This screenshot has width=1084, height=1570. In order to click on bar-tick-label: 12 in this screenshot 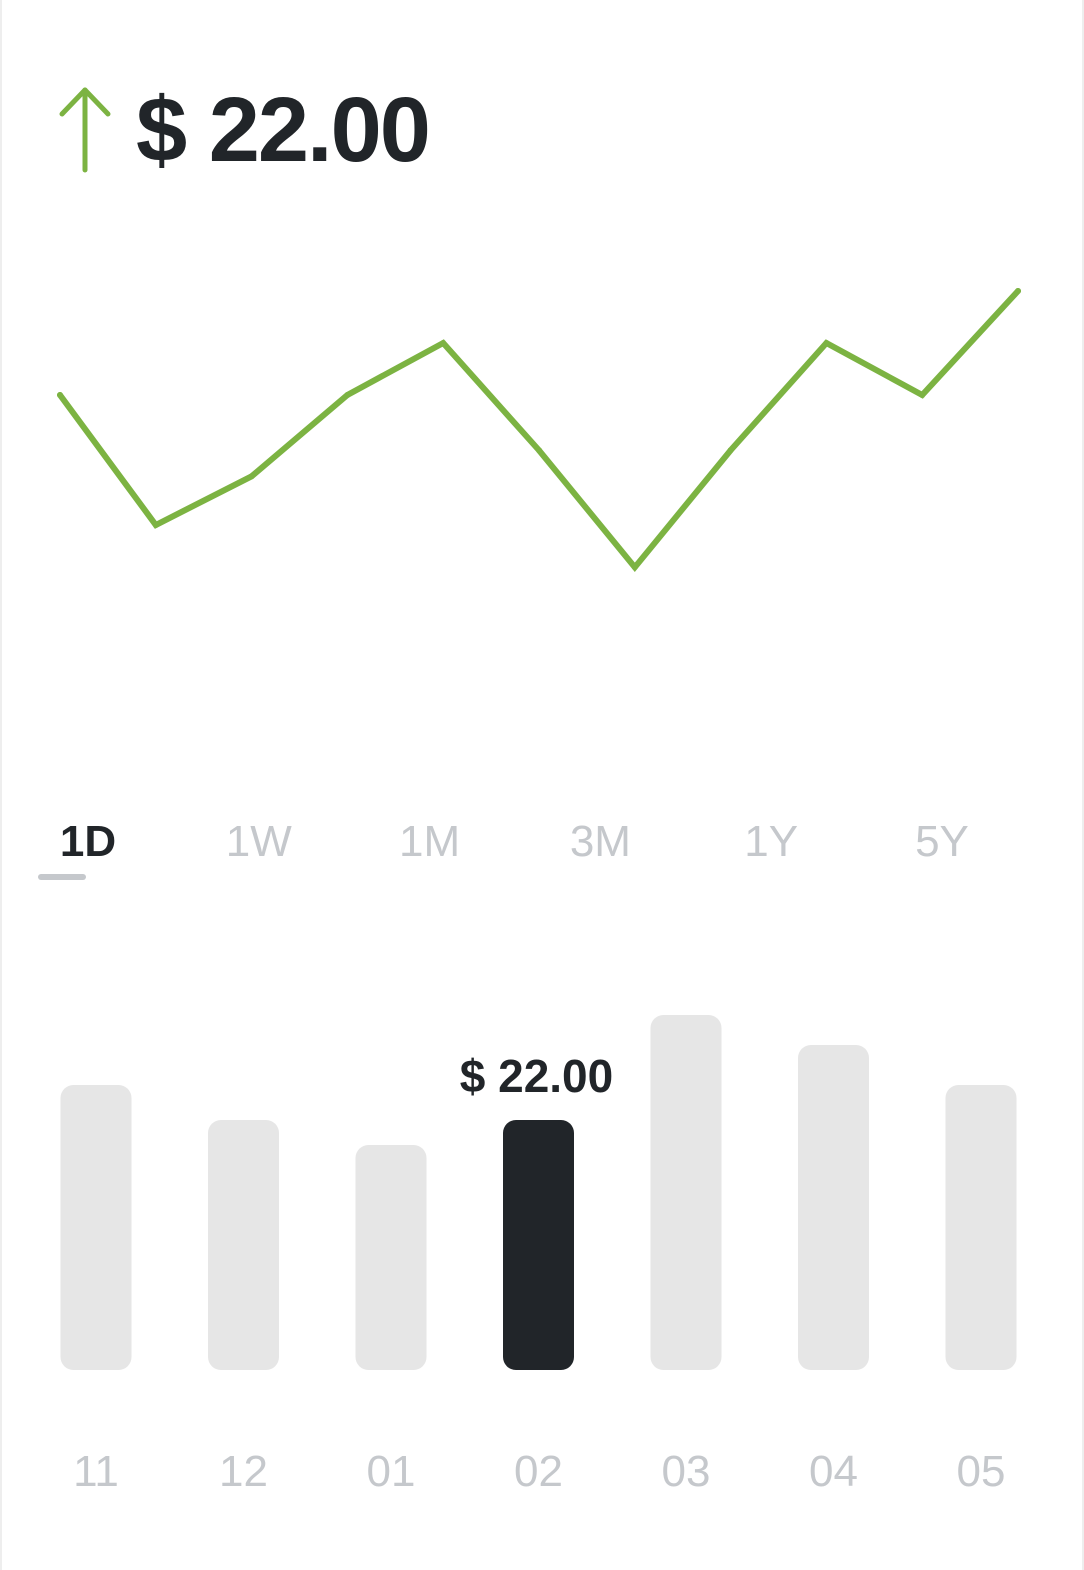, I will do `click(243, 1471)`.